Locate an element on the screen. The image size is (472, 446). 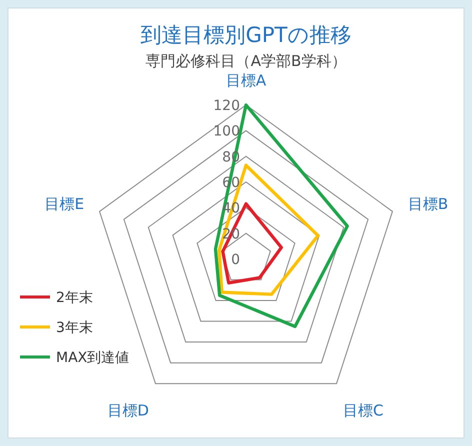
spoke-label: 目標C is located at coordinates (363, 411).